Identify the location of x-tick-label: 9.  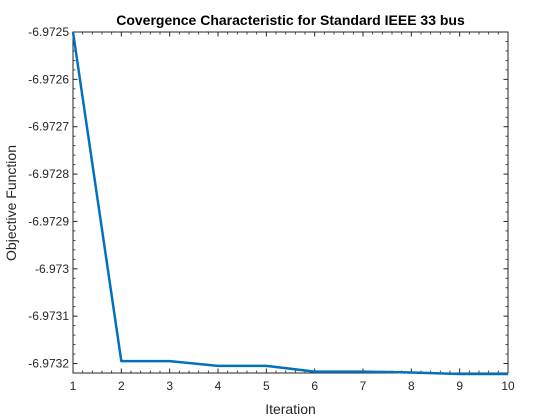
(459, 386).